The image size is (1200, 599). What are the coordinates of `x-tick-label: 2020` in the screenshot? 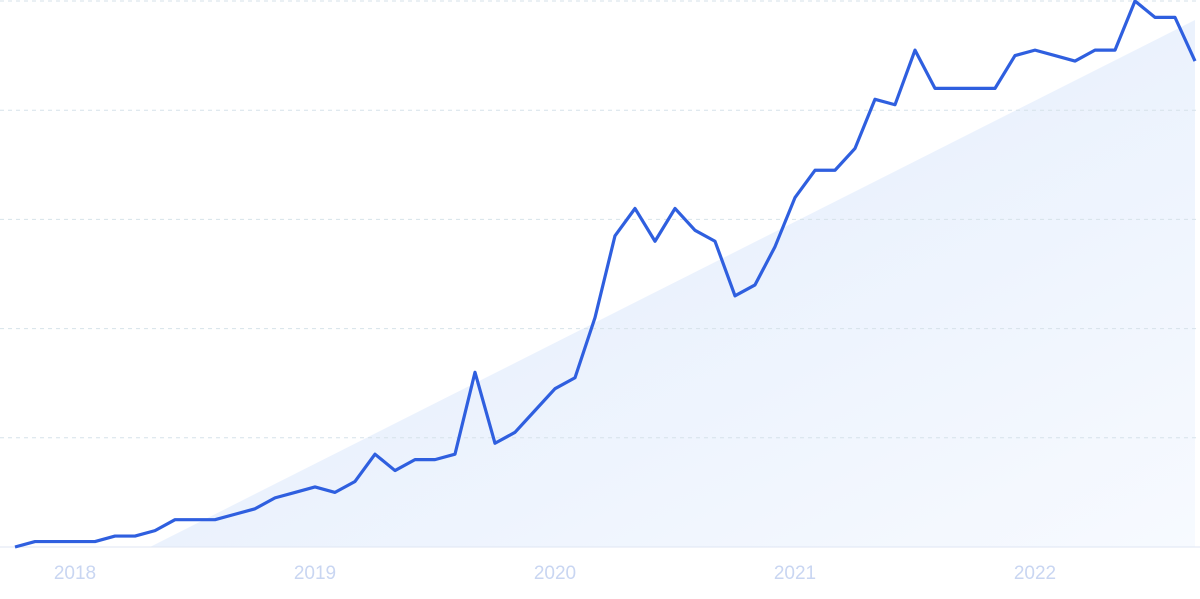 It's located at (555, 573).